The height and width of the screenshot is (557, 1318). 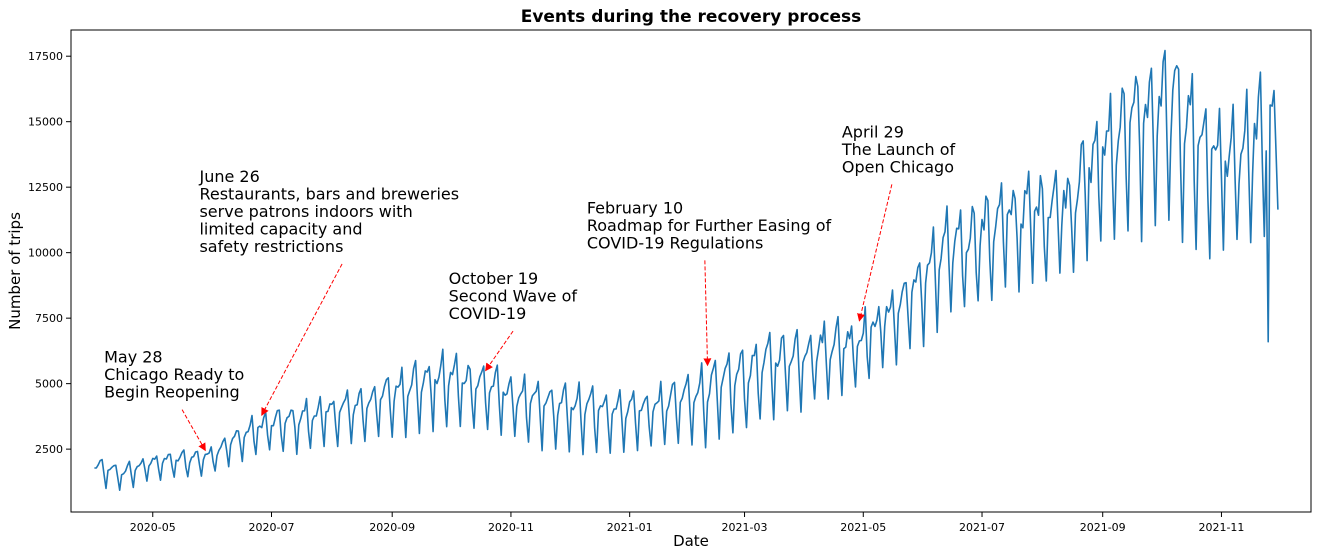 I want to click on y-tick-label: 15000, so click(x=45, y=122).